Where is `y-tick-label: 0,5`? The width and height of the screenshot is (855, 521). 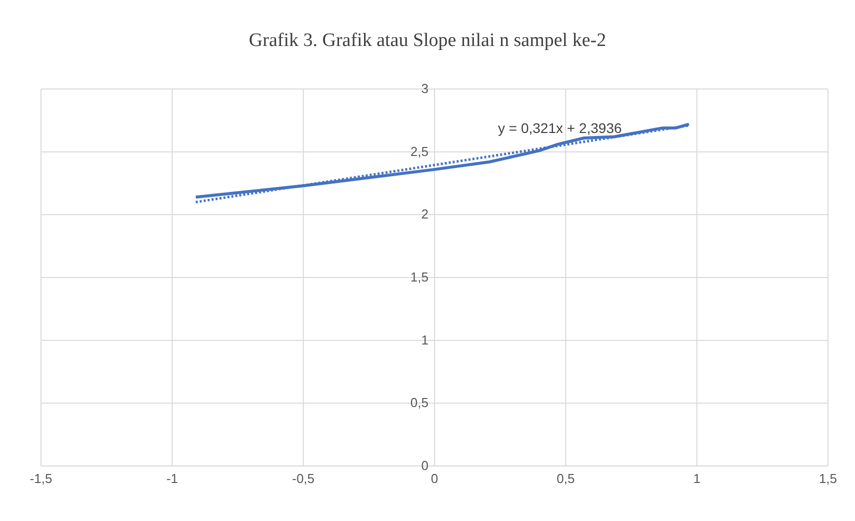 y-tick-label: 0,5 is located at coordinates (419, 402).